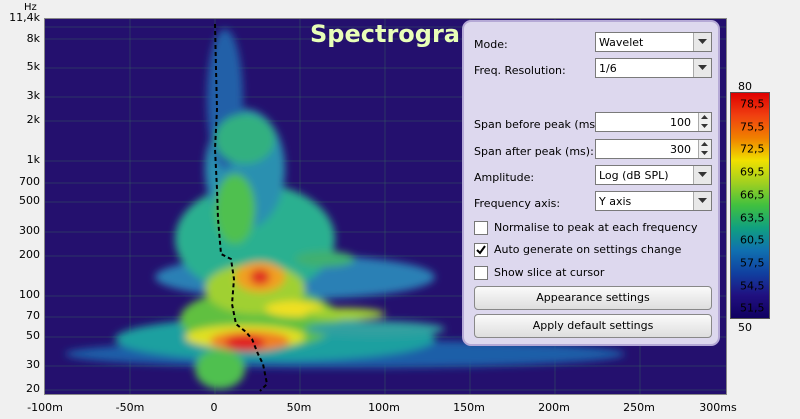 The height and width of the screenshot is (419, 800). What do you see at coordinates (29, 230) in the screenshot?
I see `y-tick-label: 300` at bounding box center [29, 230].